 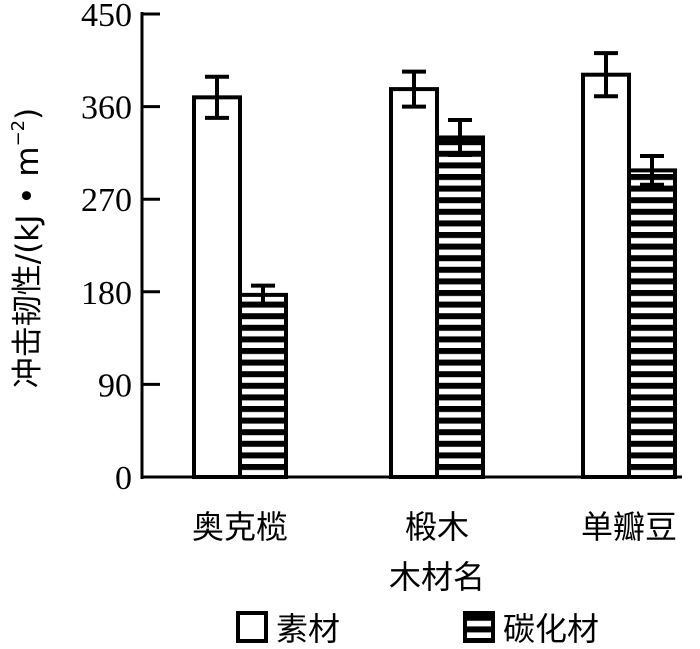 I want to click on x-tick-label: 椴木, so click(x=437, y=527).